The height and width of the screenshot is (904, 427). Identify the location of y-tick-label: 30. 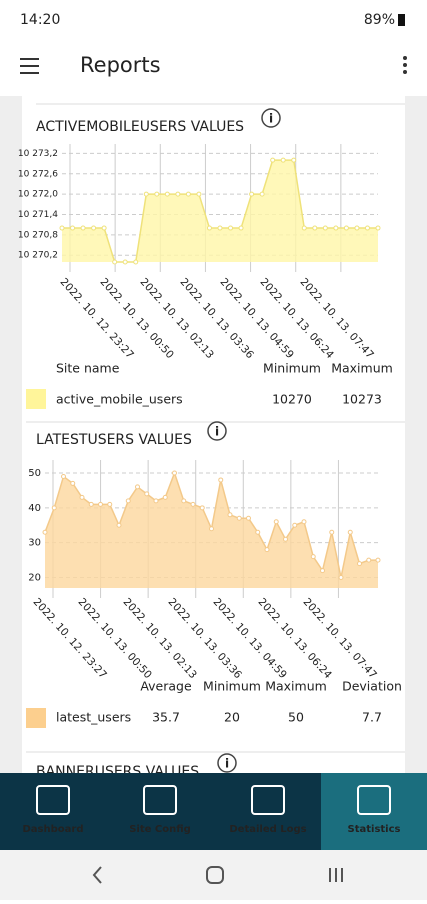
(34, 543).